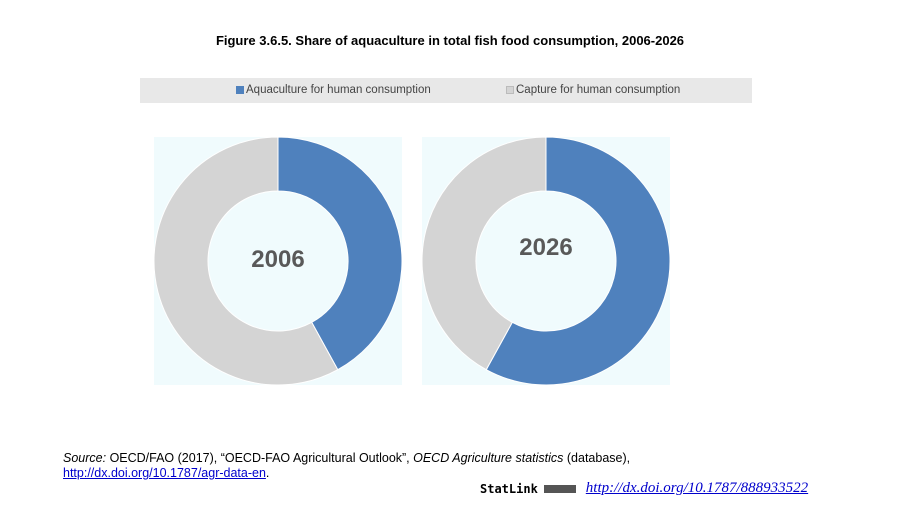  I want to click on donut-center-label: 2026, so click(545, 247).